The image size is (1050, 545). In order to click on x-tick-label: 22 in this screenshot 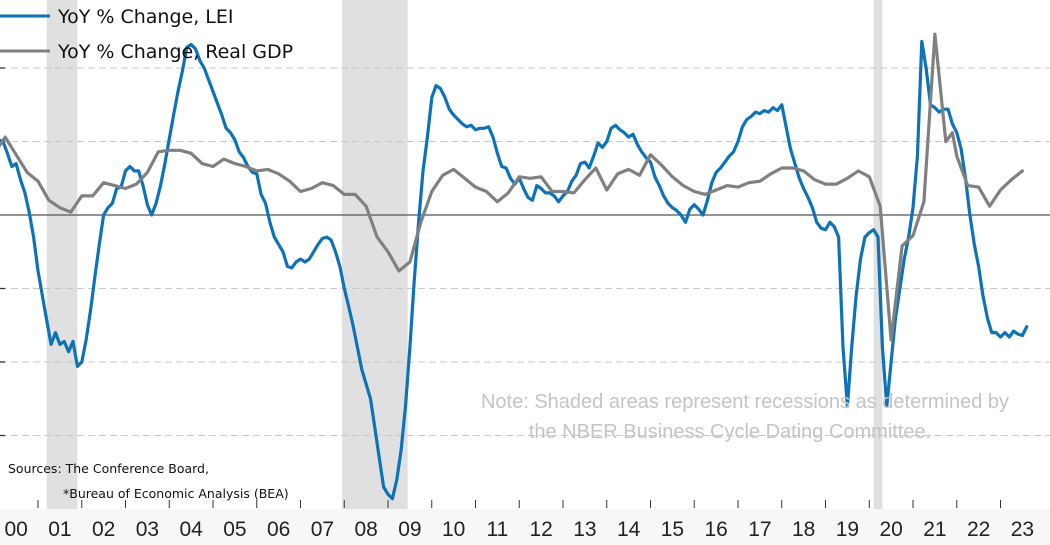, I will do `click(978, 529)`.